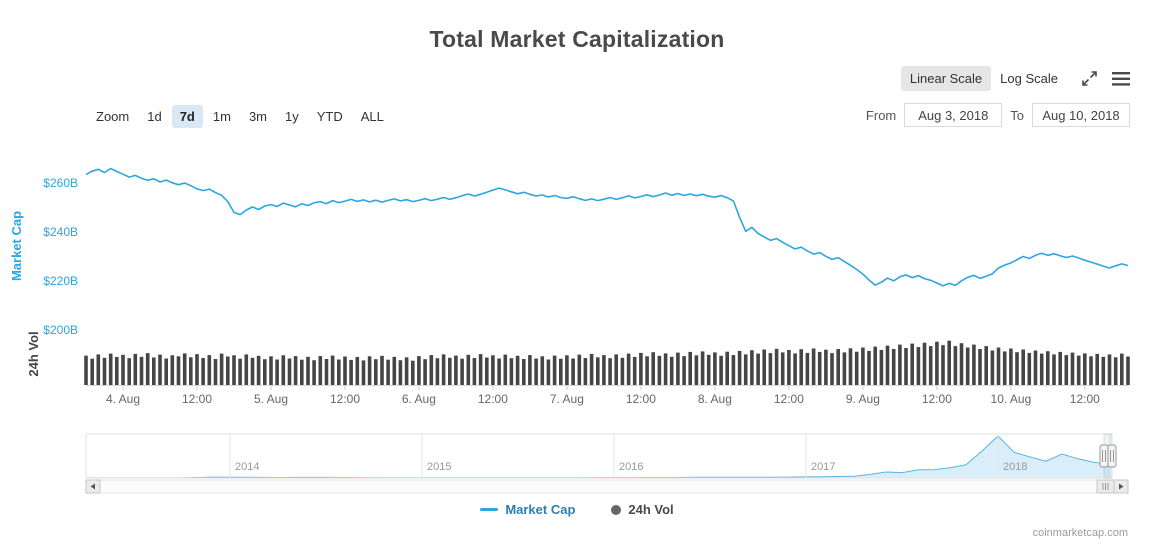 The width and height of the screenshot is (1154, 546). Describe the element at coordinates (881, 115) in the screenshot. I see `from-label: From` at that location.